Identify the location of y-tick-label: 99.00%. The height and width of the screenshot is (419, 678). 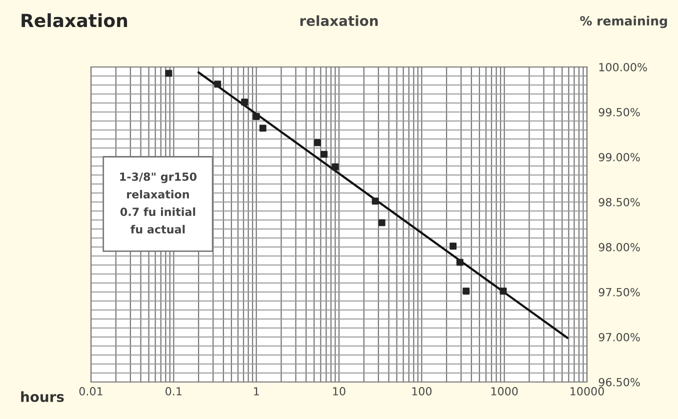
(619, 157).